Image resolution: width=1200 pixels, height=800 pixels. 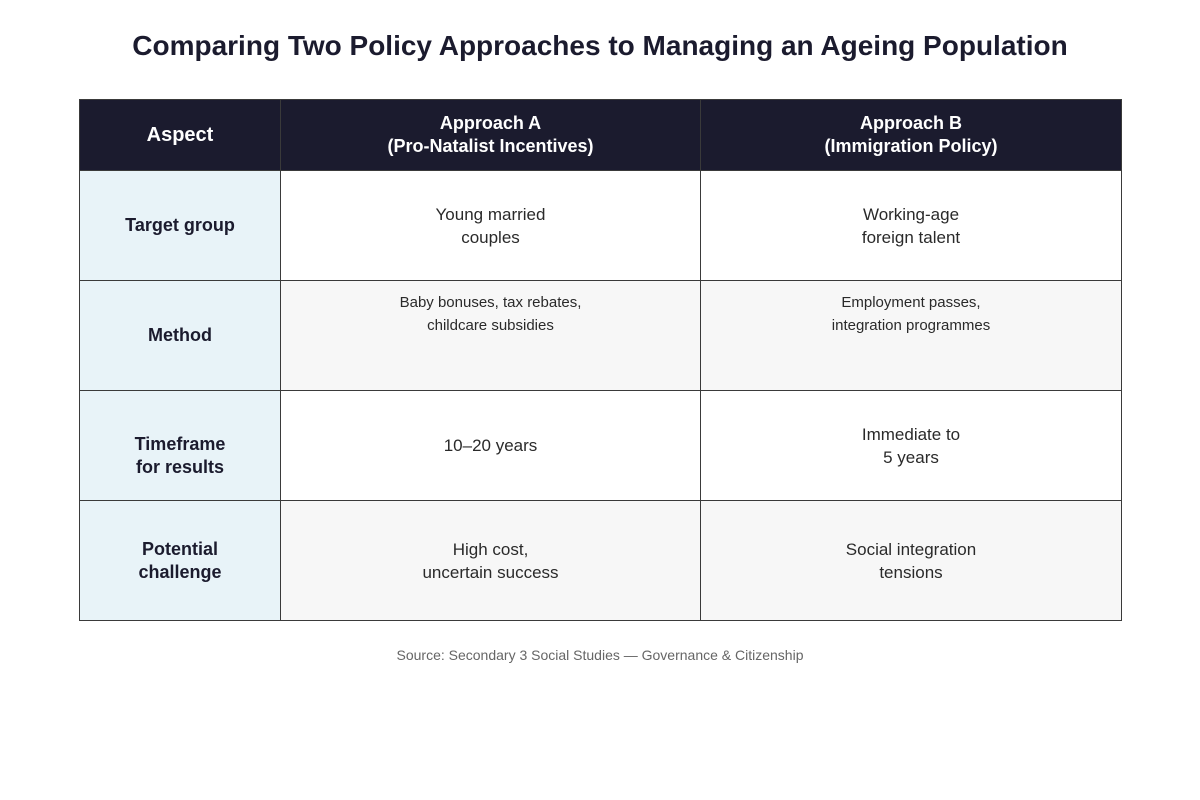 What do you see at coordinates (180, 135) in the screenshot?
I see `header-aspect: Aspect` at bounding box center [180, 135].